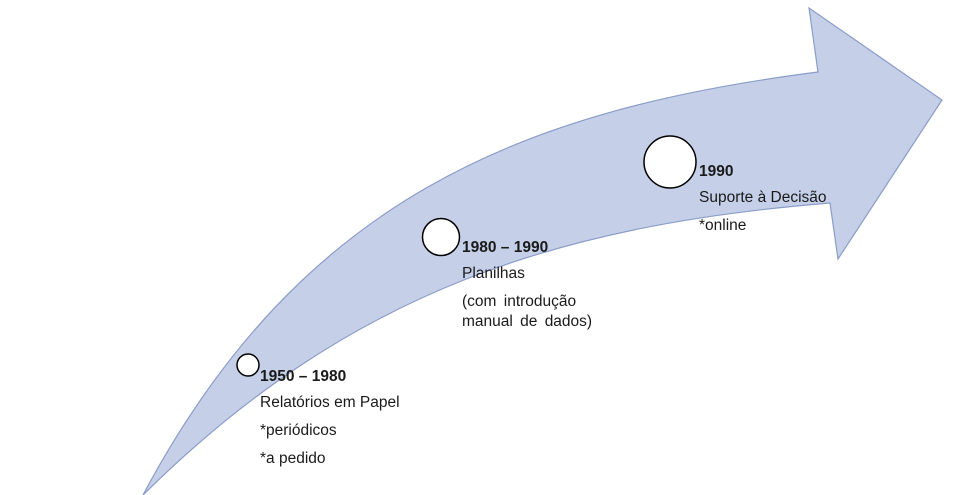  I want to click on milestone-period: 1990, so click(716, 171).